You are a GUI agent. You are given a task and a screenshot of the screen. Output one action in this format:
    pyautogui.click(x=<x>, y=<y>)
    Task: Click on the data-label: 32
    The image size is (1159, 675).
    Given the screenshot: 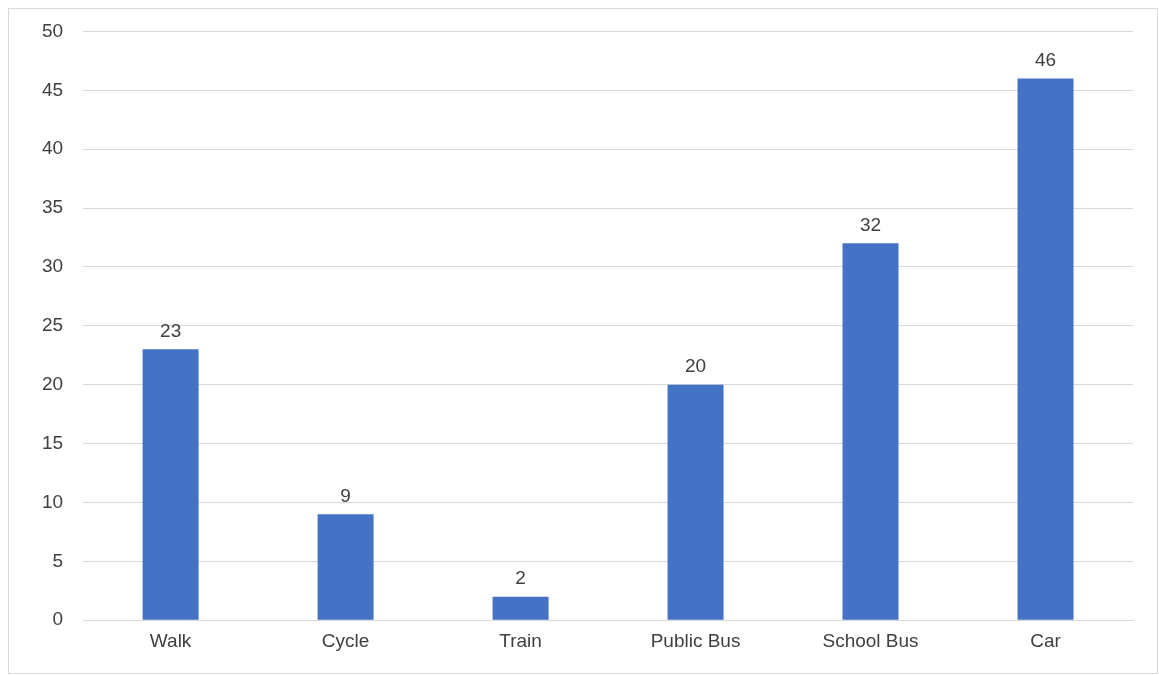 What is the action you would take?
    pyautogui.click(x=870, y=225)
    